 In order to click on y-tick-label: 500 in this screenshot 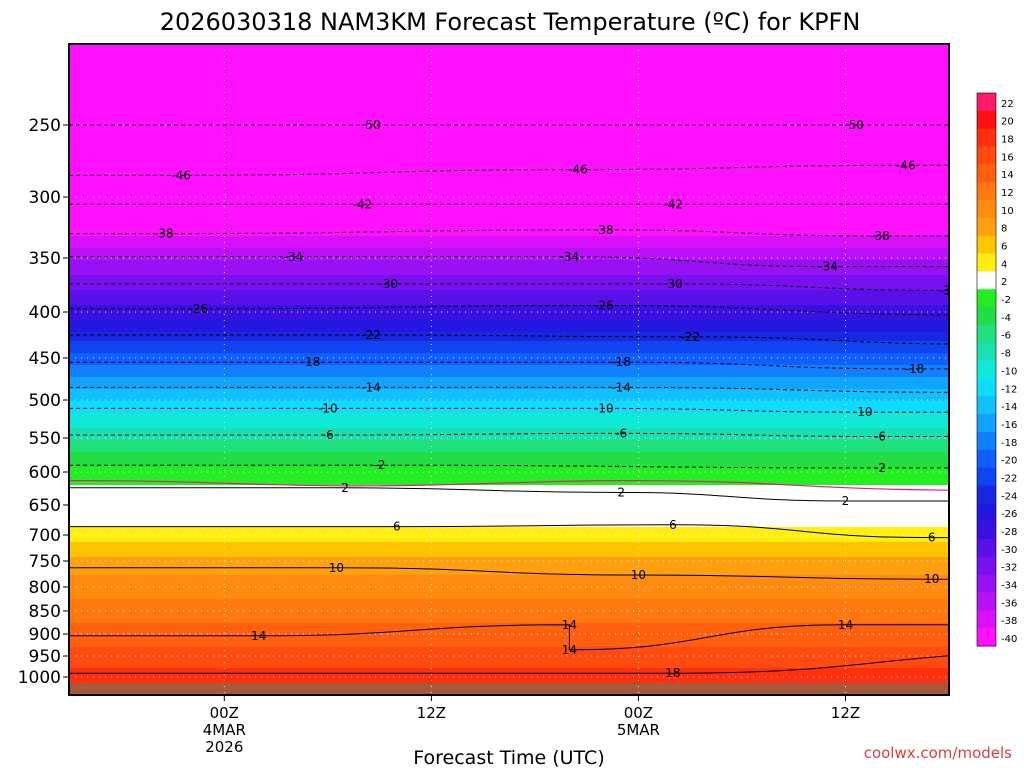, I will do `click(45, 401)`.